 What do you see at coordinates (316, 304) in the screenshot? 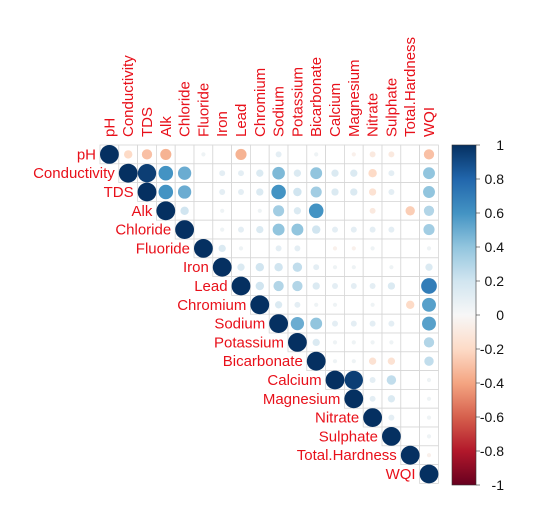
I see `corr-circle-chromium-bicarbonate` at bounding box center [316, 304].